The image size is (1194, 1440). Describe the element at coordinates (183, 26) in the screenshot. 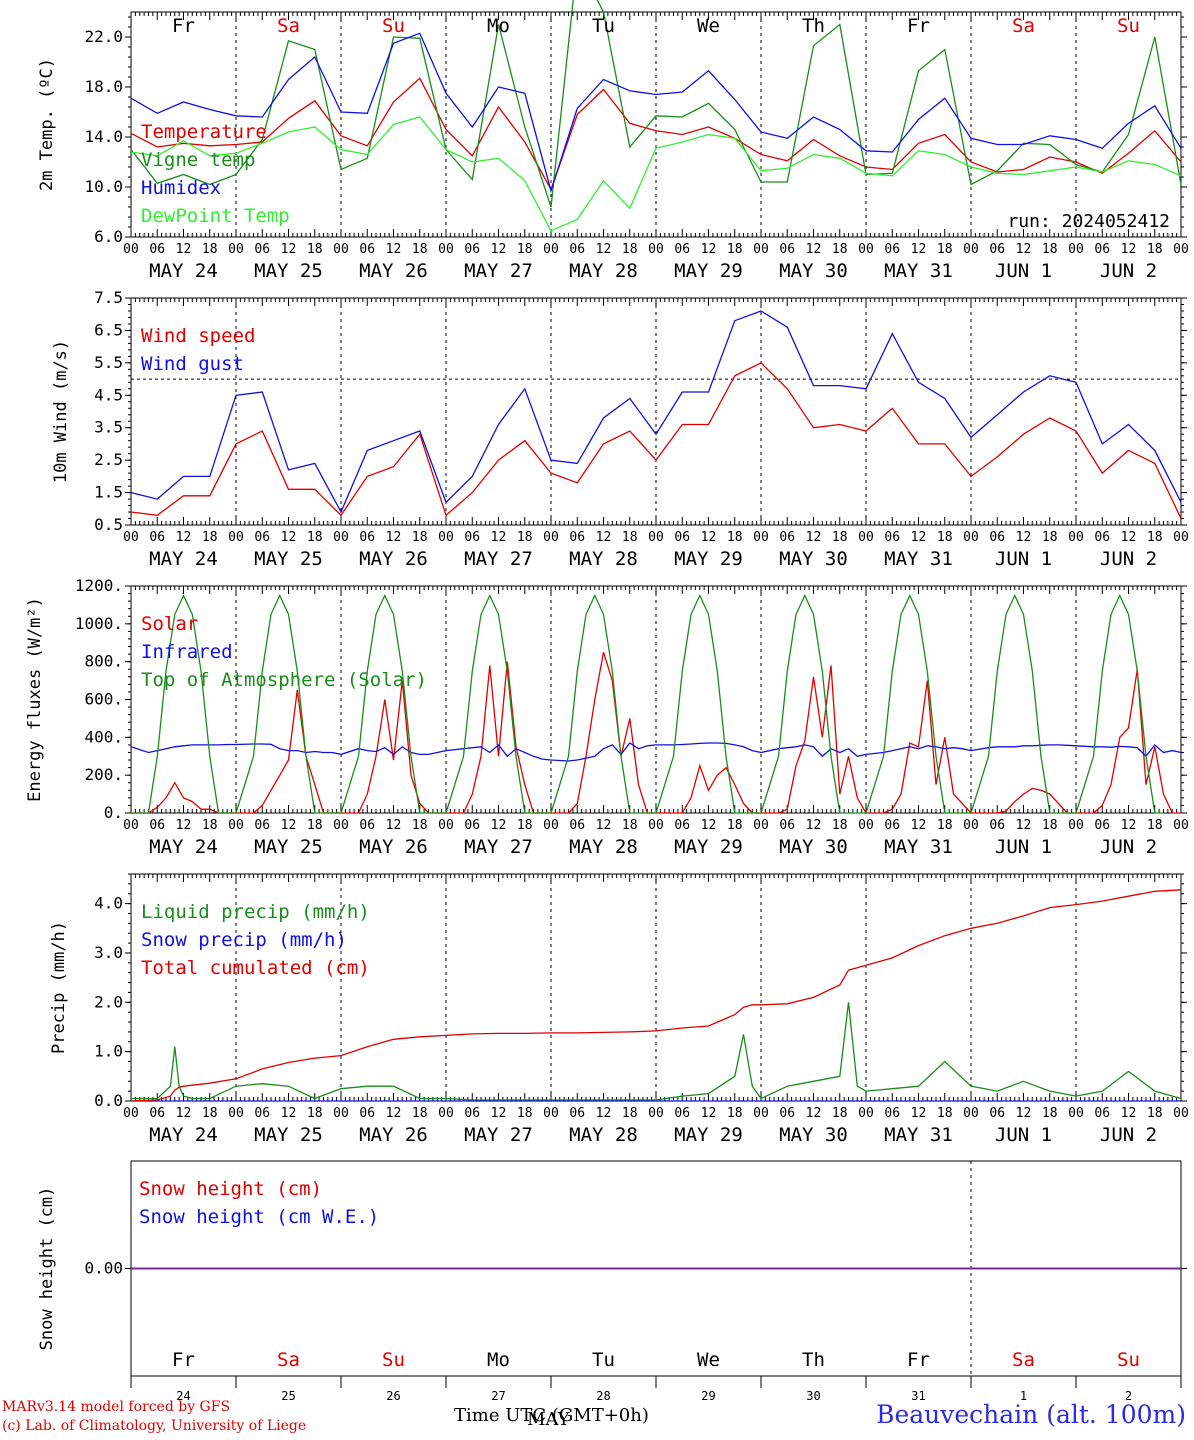

I see `day-name: Fr` at that location.